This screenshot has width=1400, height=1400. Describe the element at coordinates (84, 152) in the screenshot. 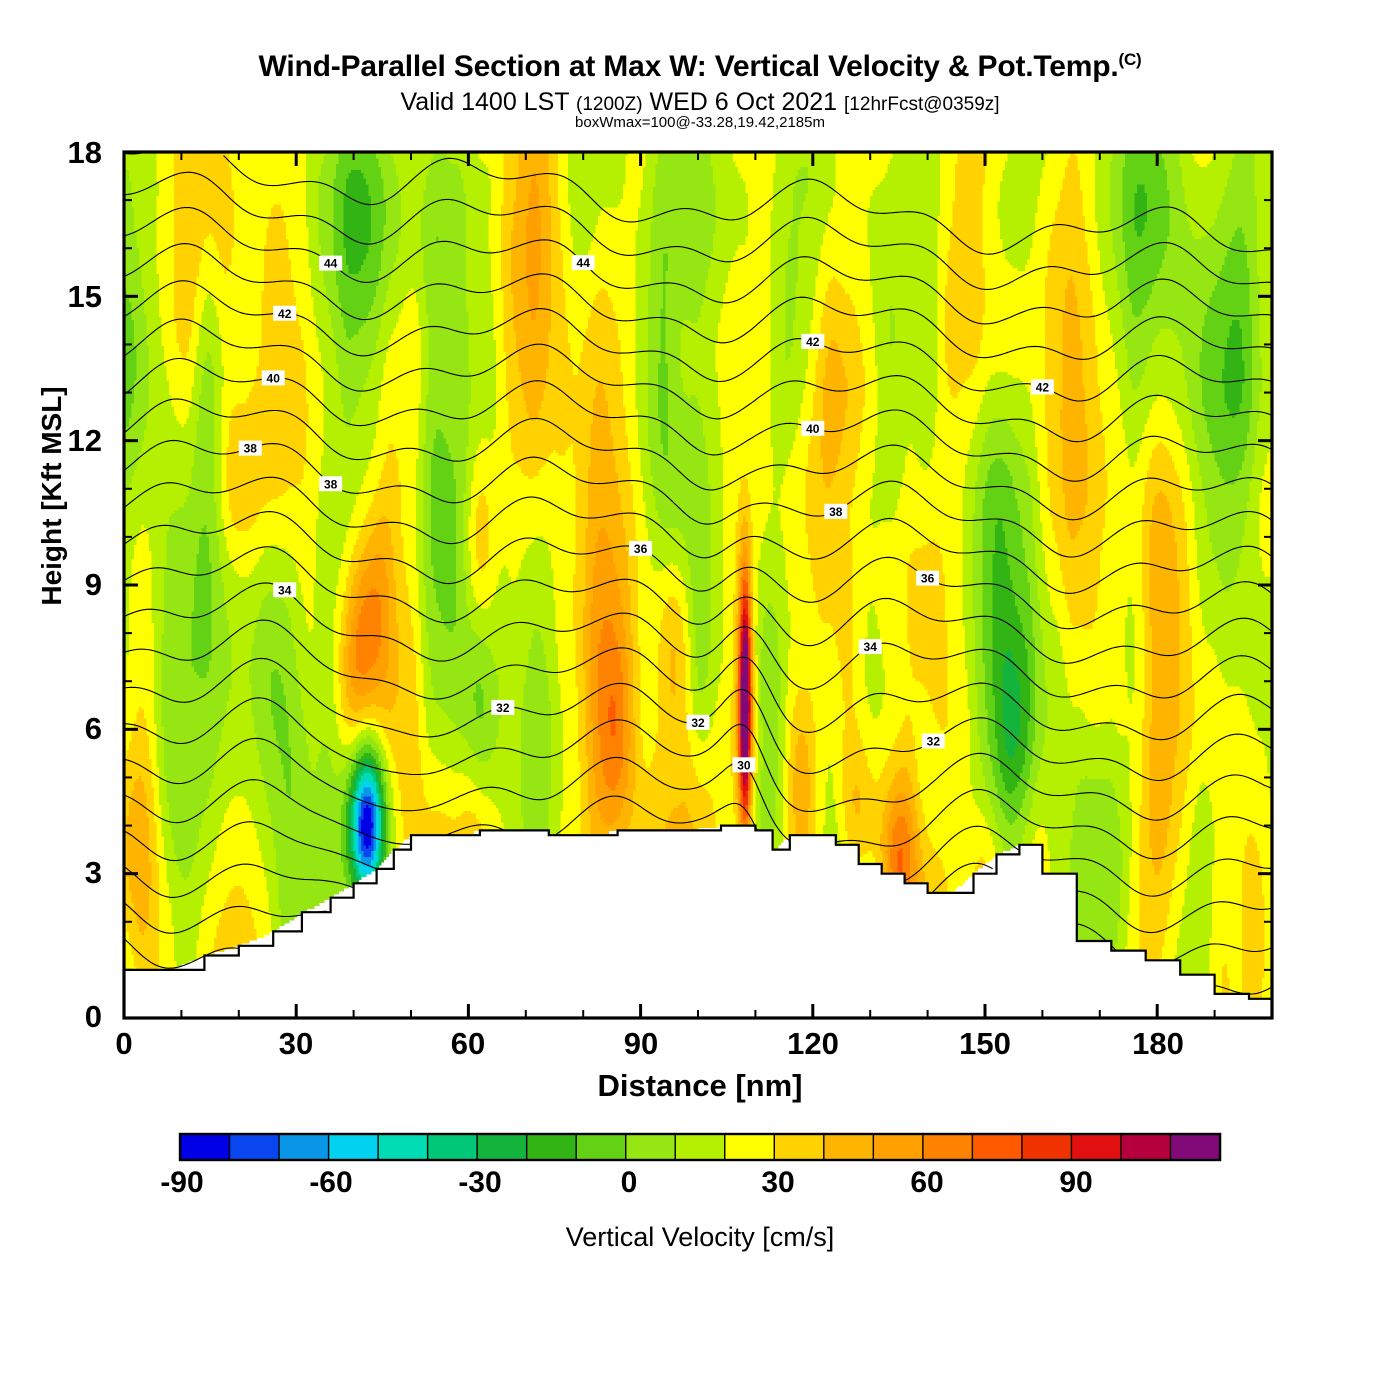

I see `y-tick-18: 18` at that location.